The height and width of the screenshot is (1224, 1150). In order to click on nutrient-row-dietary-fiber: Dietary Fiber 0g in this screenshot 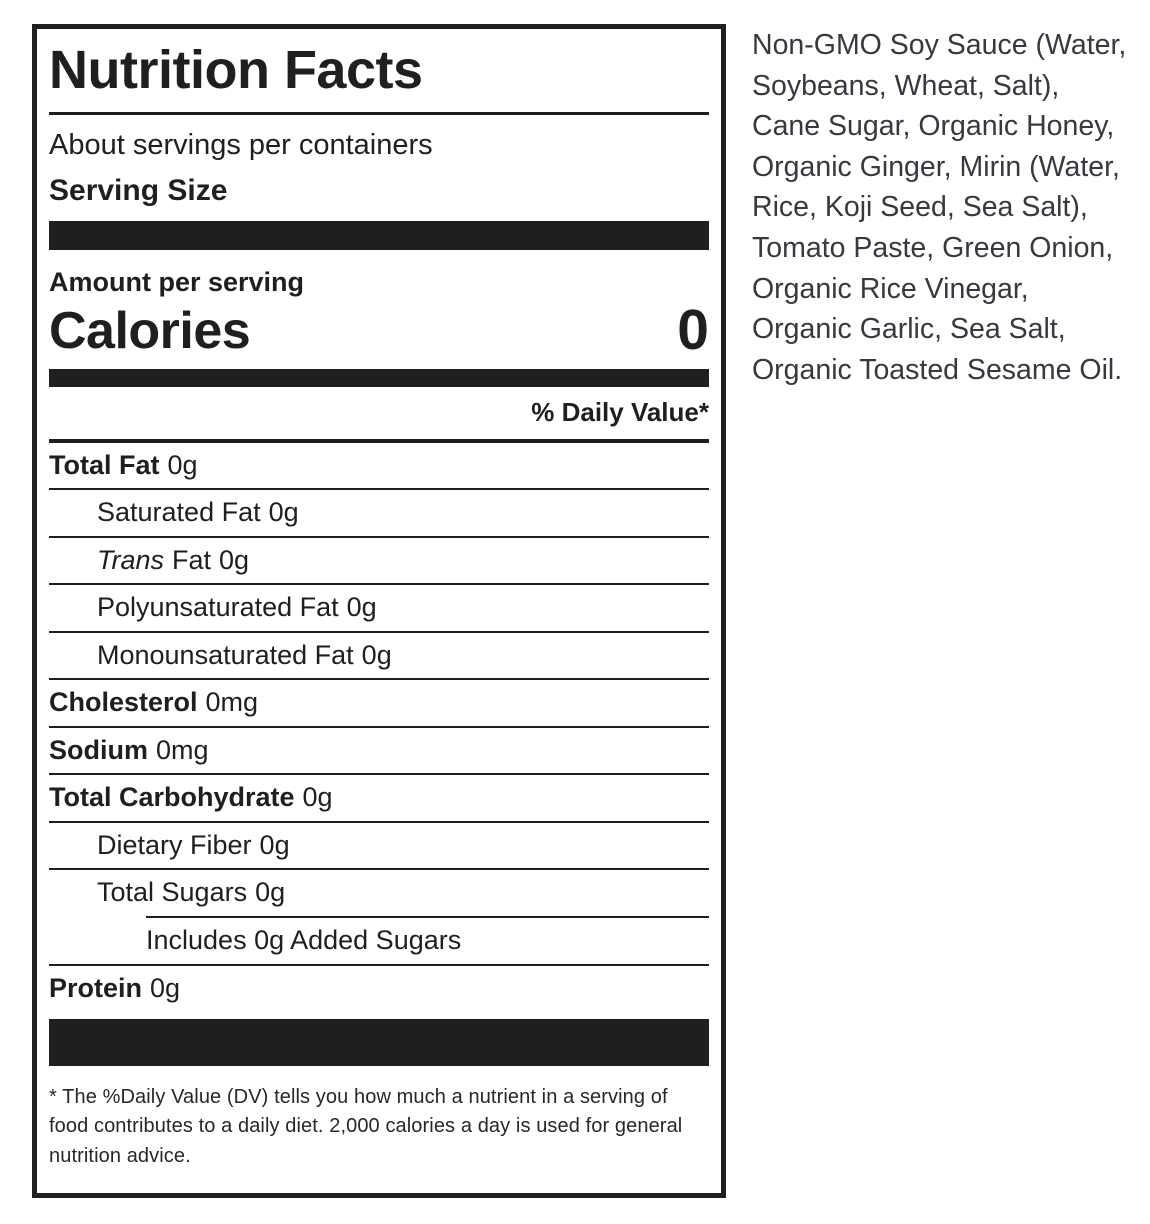, I will do `click(379, 847)`.